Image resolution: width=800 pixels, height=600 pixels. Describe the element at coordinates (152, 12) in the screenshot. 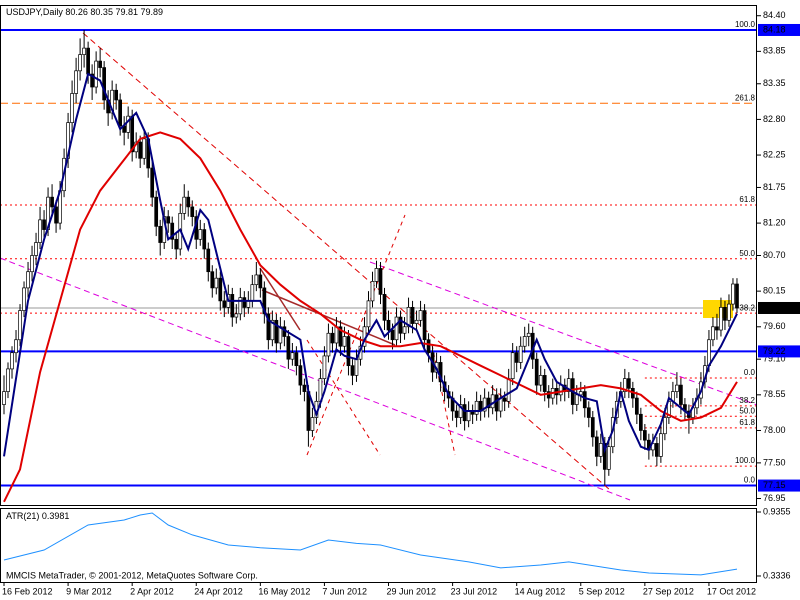

I see `ohlc-value: 79.89` at that location.